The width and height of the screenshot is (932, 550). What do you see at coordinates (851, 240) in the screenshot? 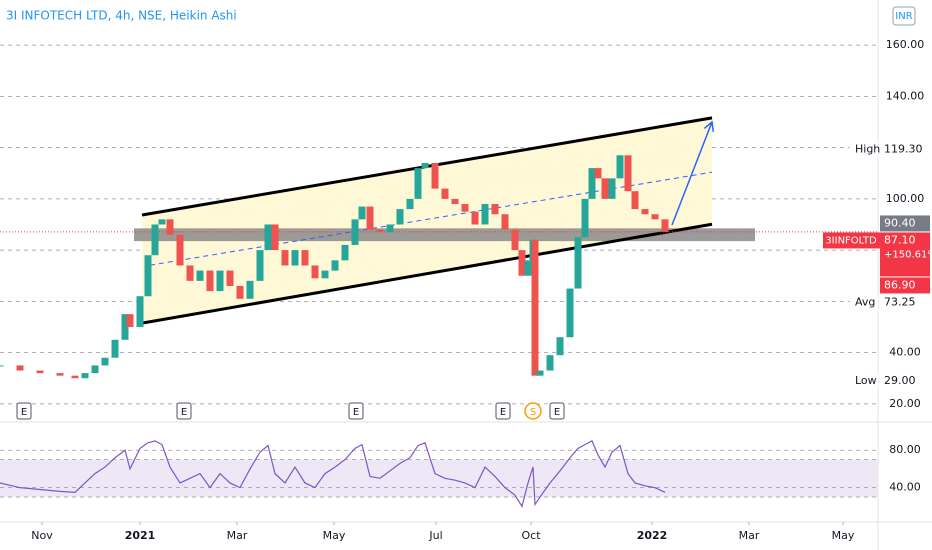
I see `series-name-box` at bounding box center [851, 240].